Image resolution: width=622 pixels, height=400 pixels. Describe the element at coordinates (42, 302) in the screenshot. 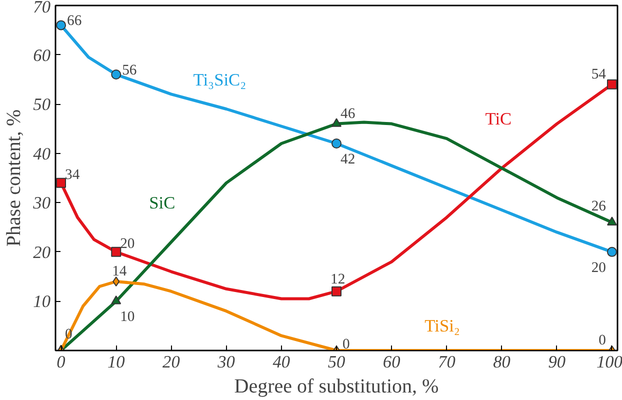

I see `y-tick-label: 10` at that location.